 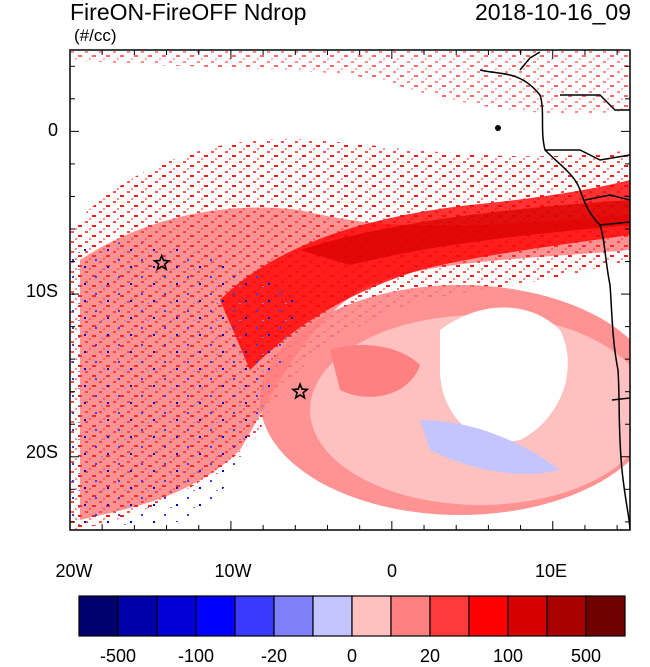 What do you see at coordinates (41, 452) in the screenshot?
I see `y-tick-label: 20S` at bounding box center [41, 452].